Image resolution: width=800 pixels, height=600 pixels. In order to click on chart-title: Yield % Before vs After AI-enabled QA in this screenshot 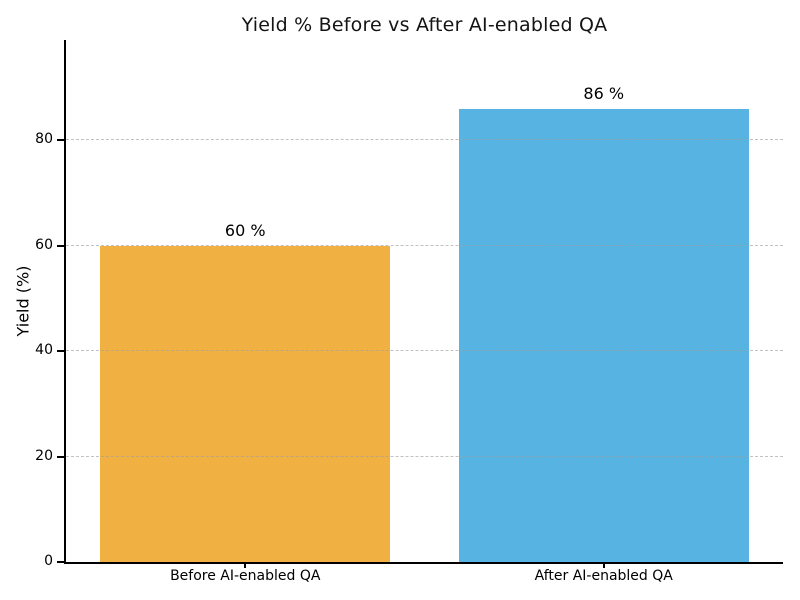, I will do `click(424, 25)`.